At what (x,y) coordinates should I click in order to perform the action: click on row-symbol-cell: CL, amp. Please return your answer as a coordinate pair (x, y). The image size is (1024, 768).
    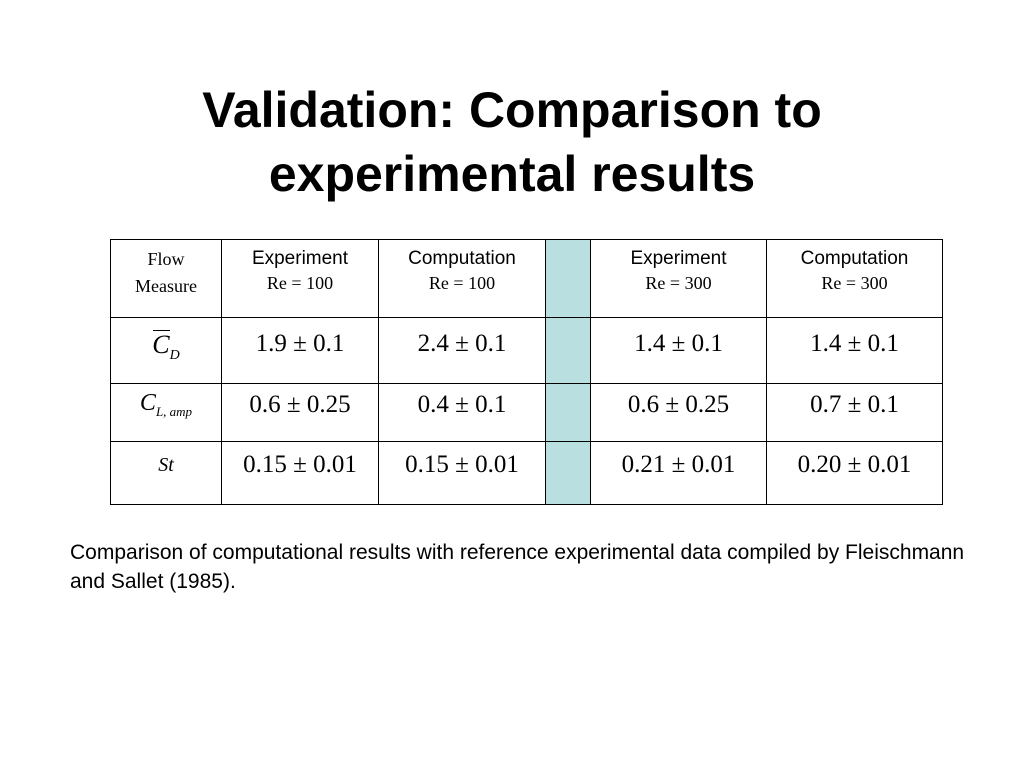
    Looking at the image, I should click on (166, 412).